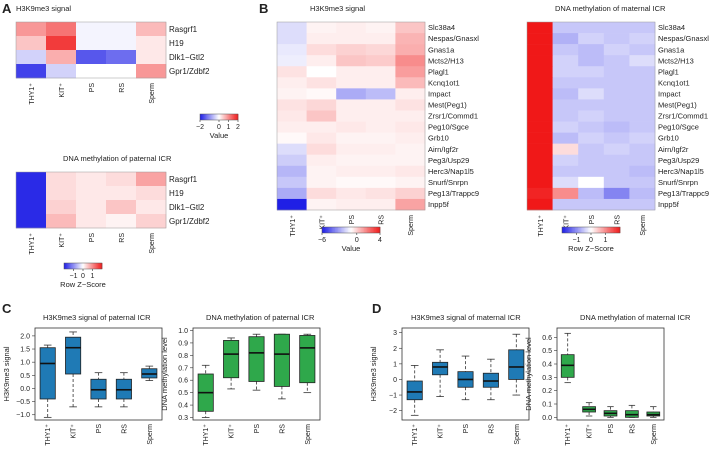 This screenshot has width=713, height=455. What do you see at coordinates (547, 365) in the screenshot?
I see `y-tick-label: 0.4` at bounding box center [547, 365].